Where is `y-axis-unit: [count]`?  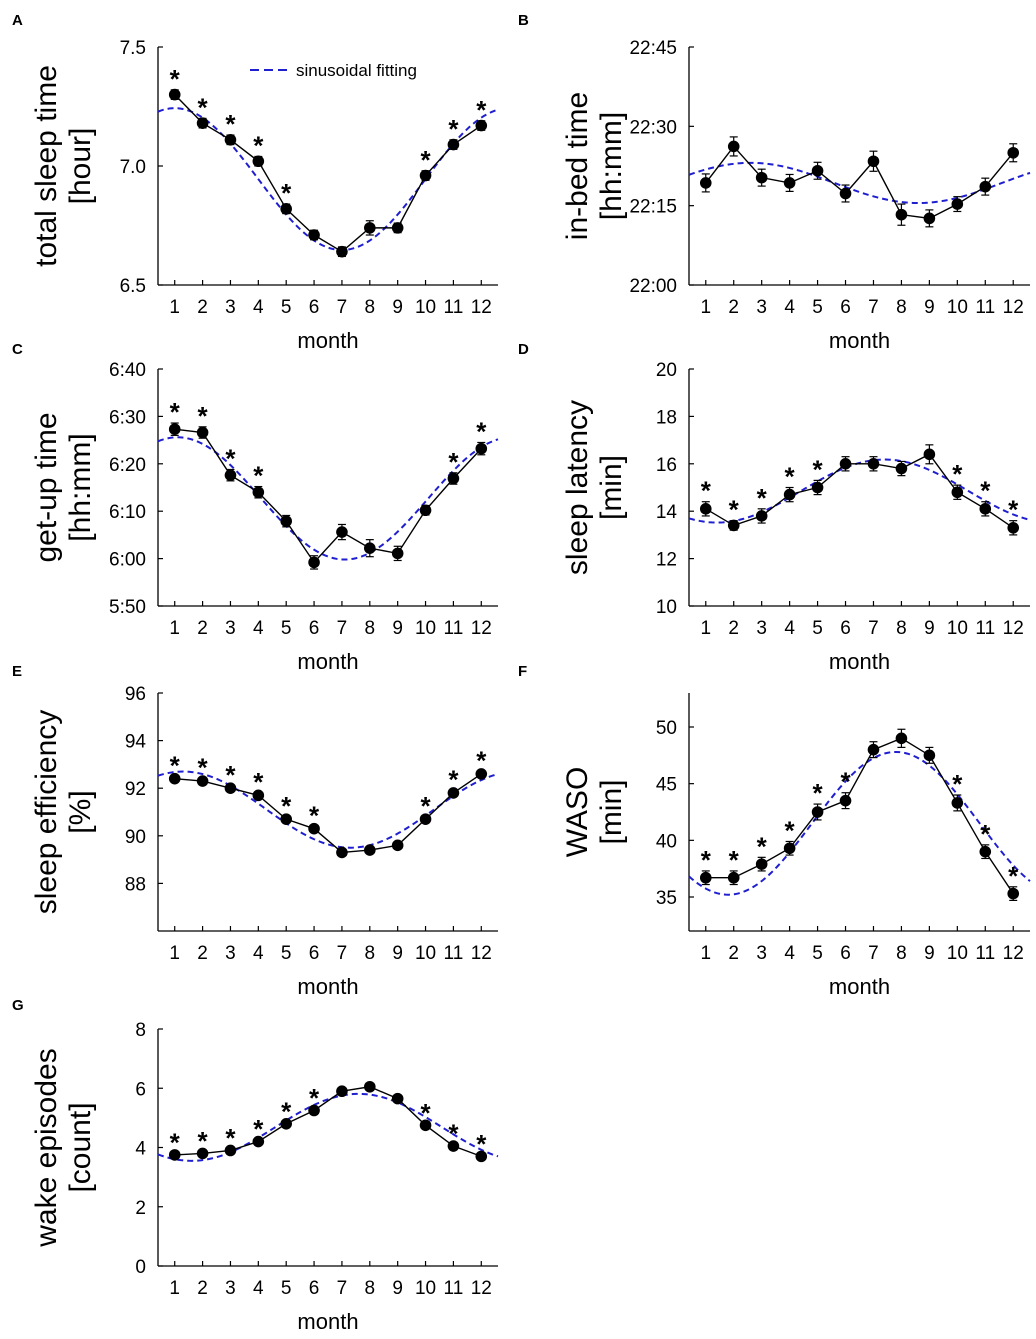
y-axis-unit: [count] is located at coordinates (80, 1147).